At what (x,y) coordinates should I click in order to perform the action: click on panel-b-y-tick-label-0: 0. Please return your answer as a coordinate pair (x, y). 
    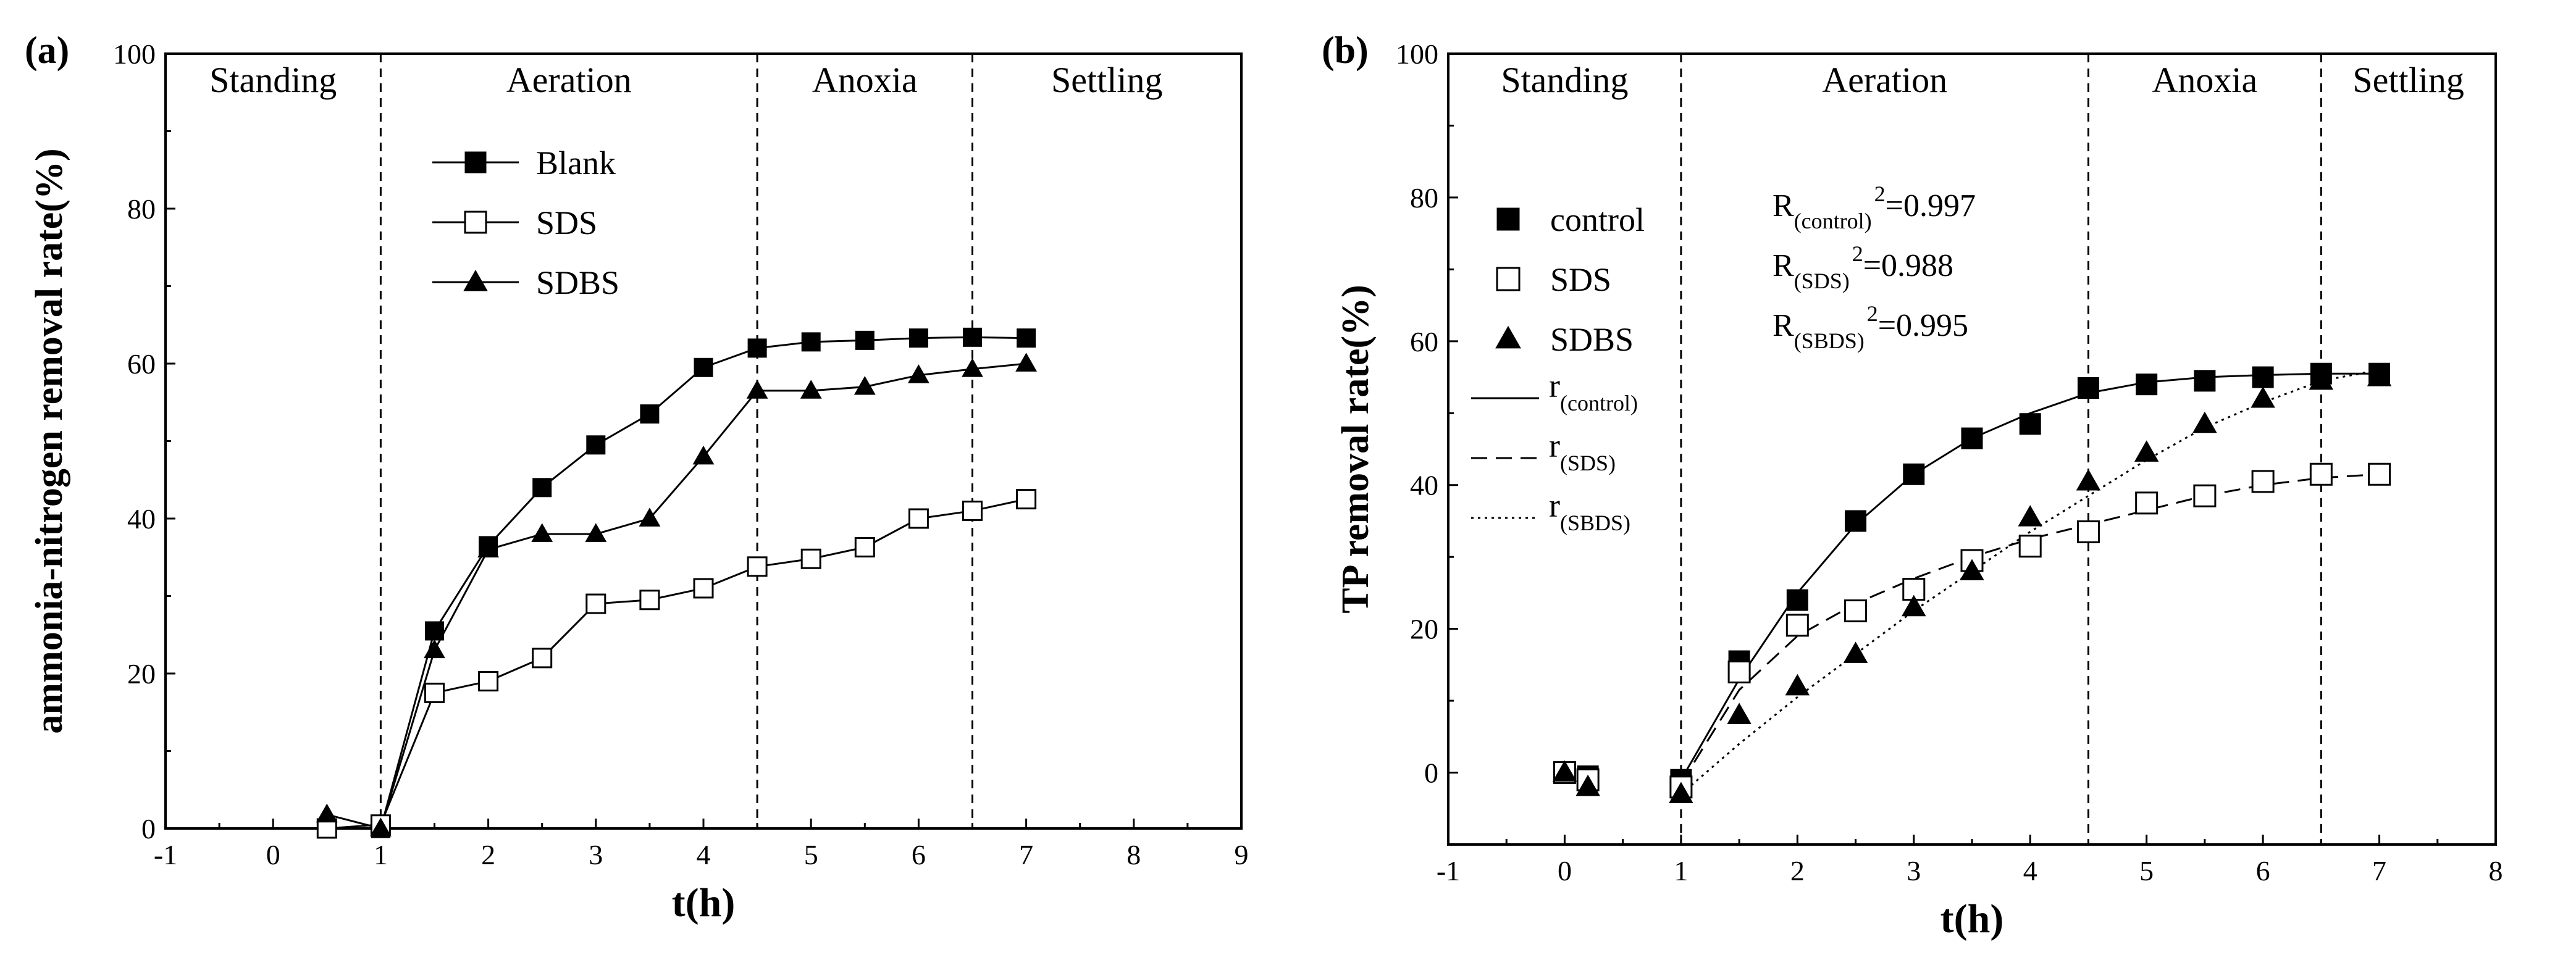
    Looking at the image, I should click on (1431, 773).